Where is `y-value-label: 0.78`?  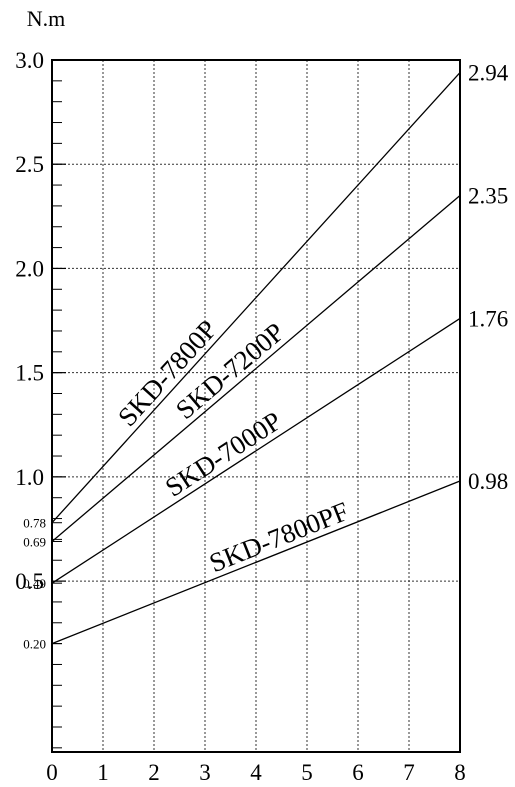
y-value-label: 0.78 is located at coordinates (34, 523).